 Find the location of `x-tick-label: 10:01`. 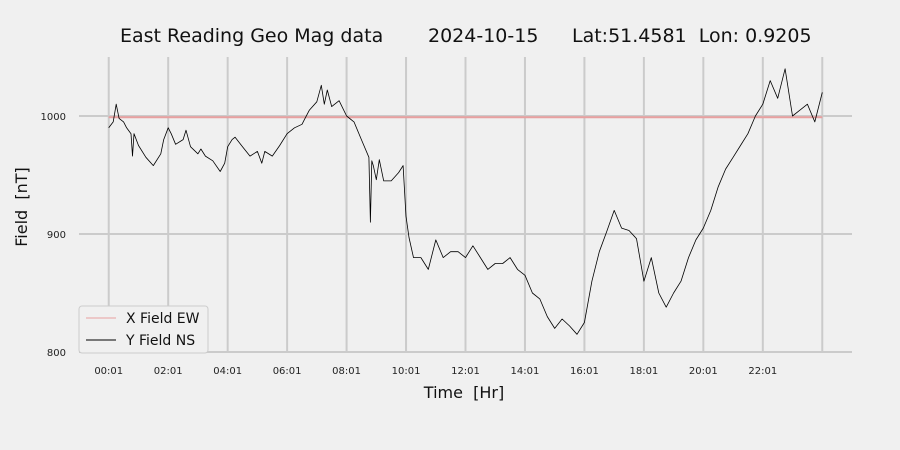

x-tick-label: 10:01 is located at coordinates (406, 371).